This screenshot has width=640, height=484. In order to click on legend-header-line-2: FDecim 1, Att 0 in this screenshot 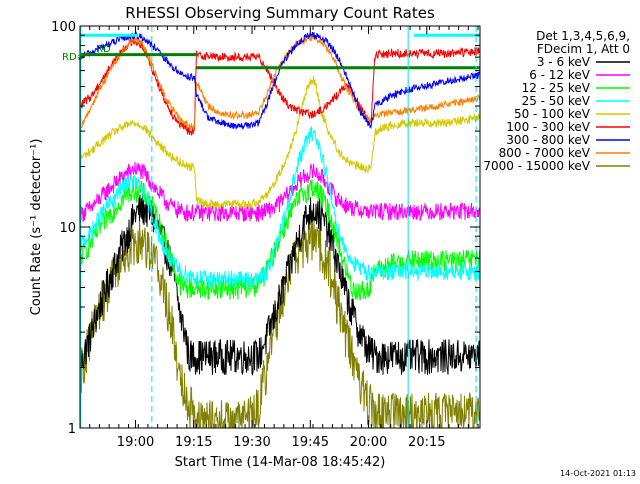, I will do `click(583, 49)`.